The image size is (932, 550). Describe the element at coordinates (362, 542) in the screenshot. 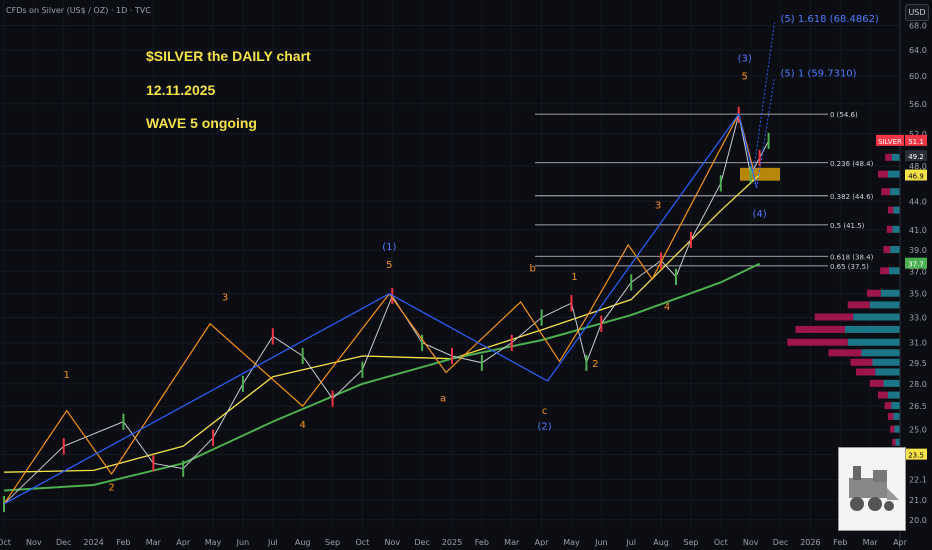

I see `x-tick-label: Oct` at that location.